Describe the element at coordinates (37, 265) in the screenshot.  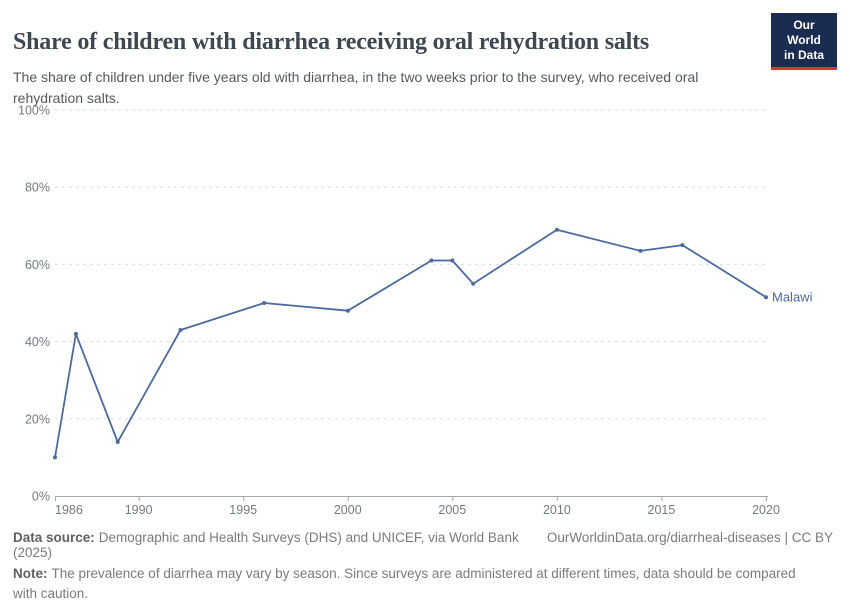
I see `y-tick-label: 60%` at that location.